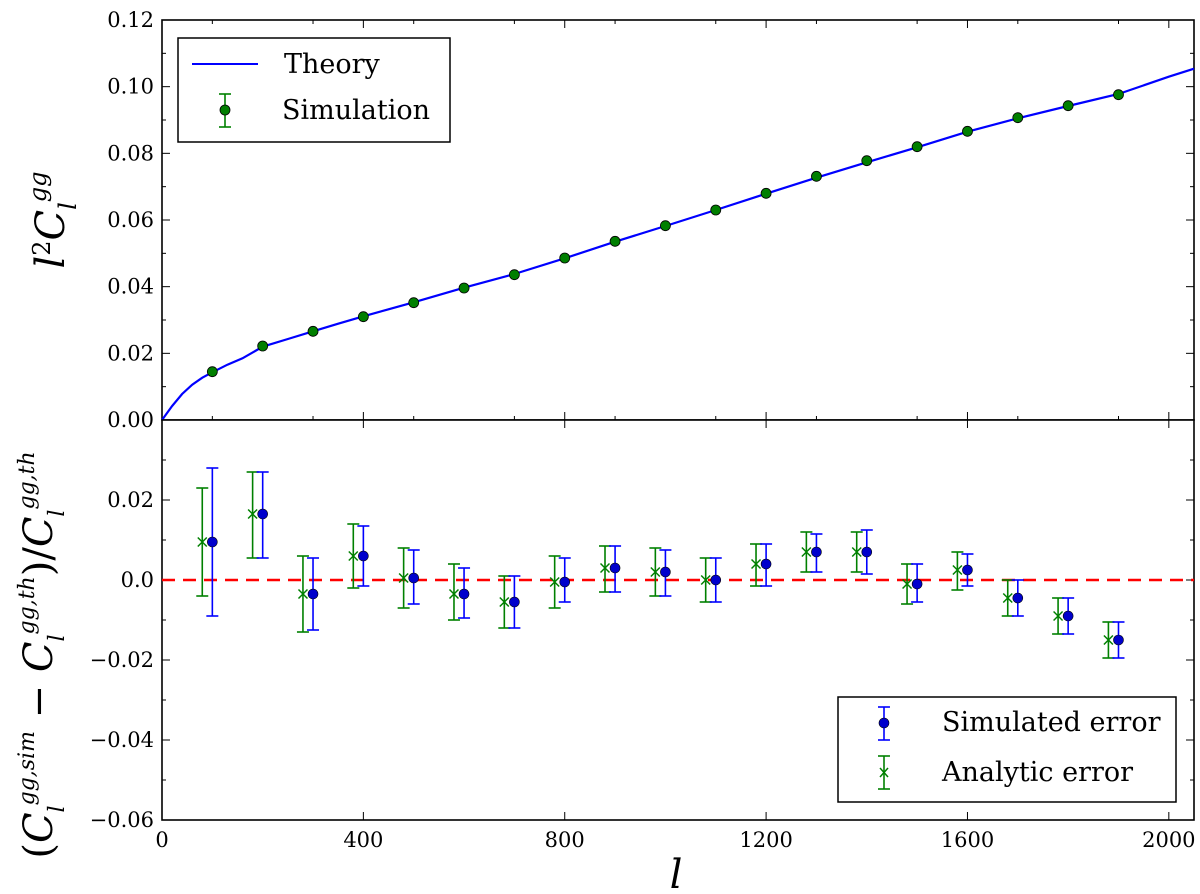 This screenshot has height=894, width=1200. I want to click on top-y-tick-labels: 0.00 0.02 0.04 0.06 0.08 0.10 0.12, so click(130, 220).